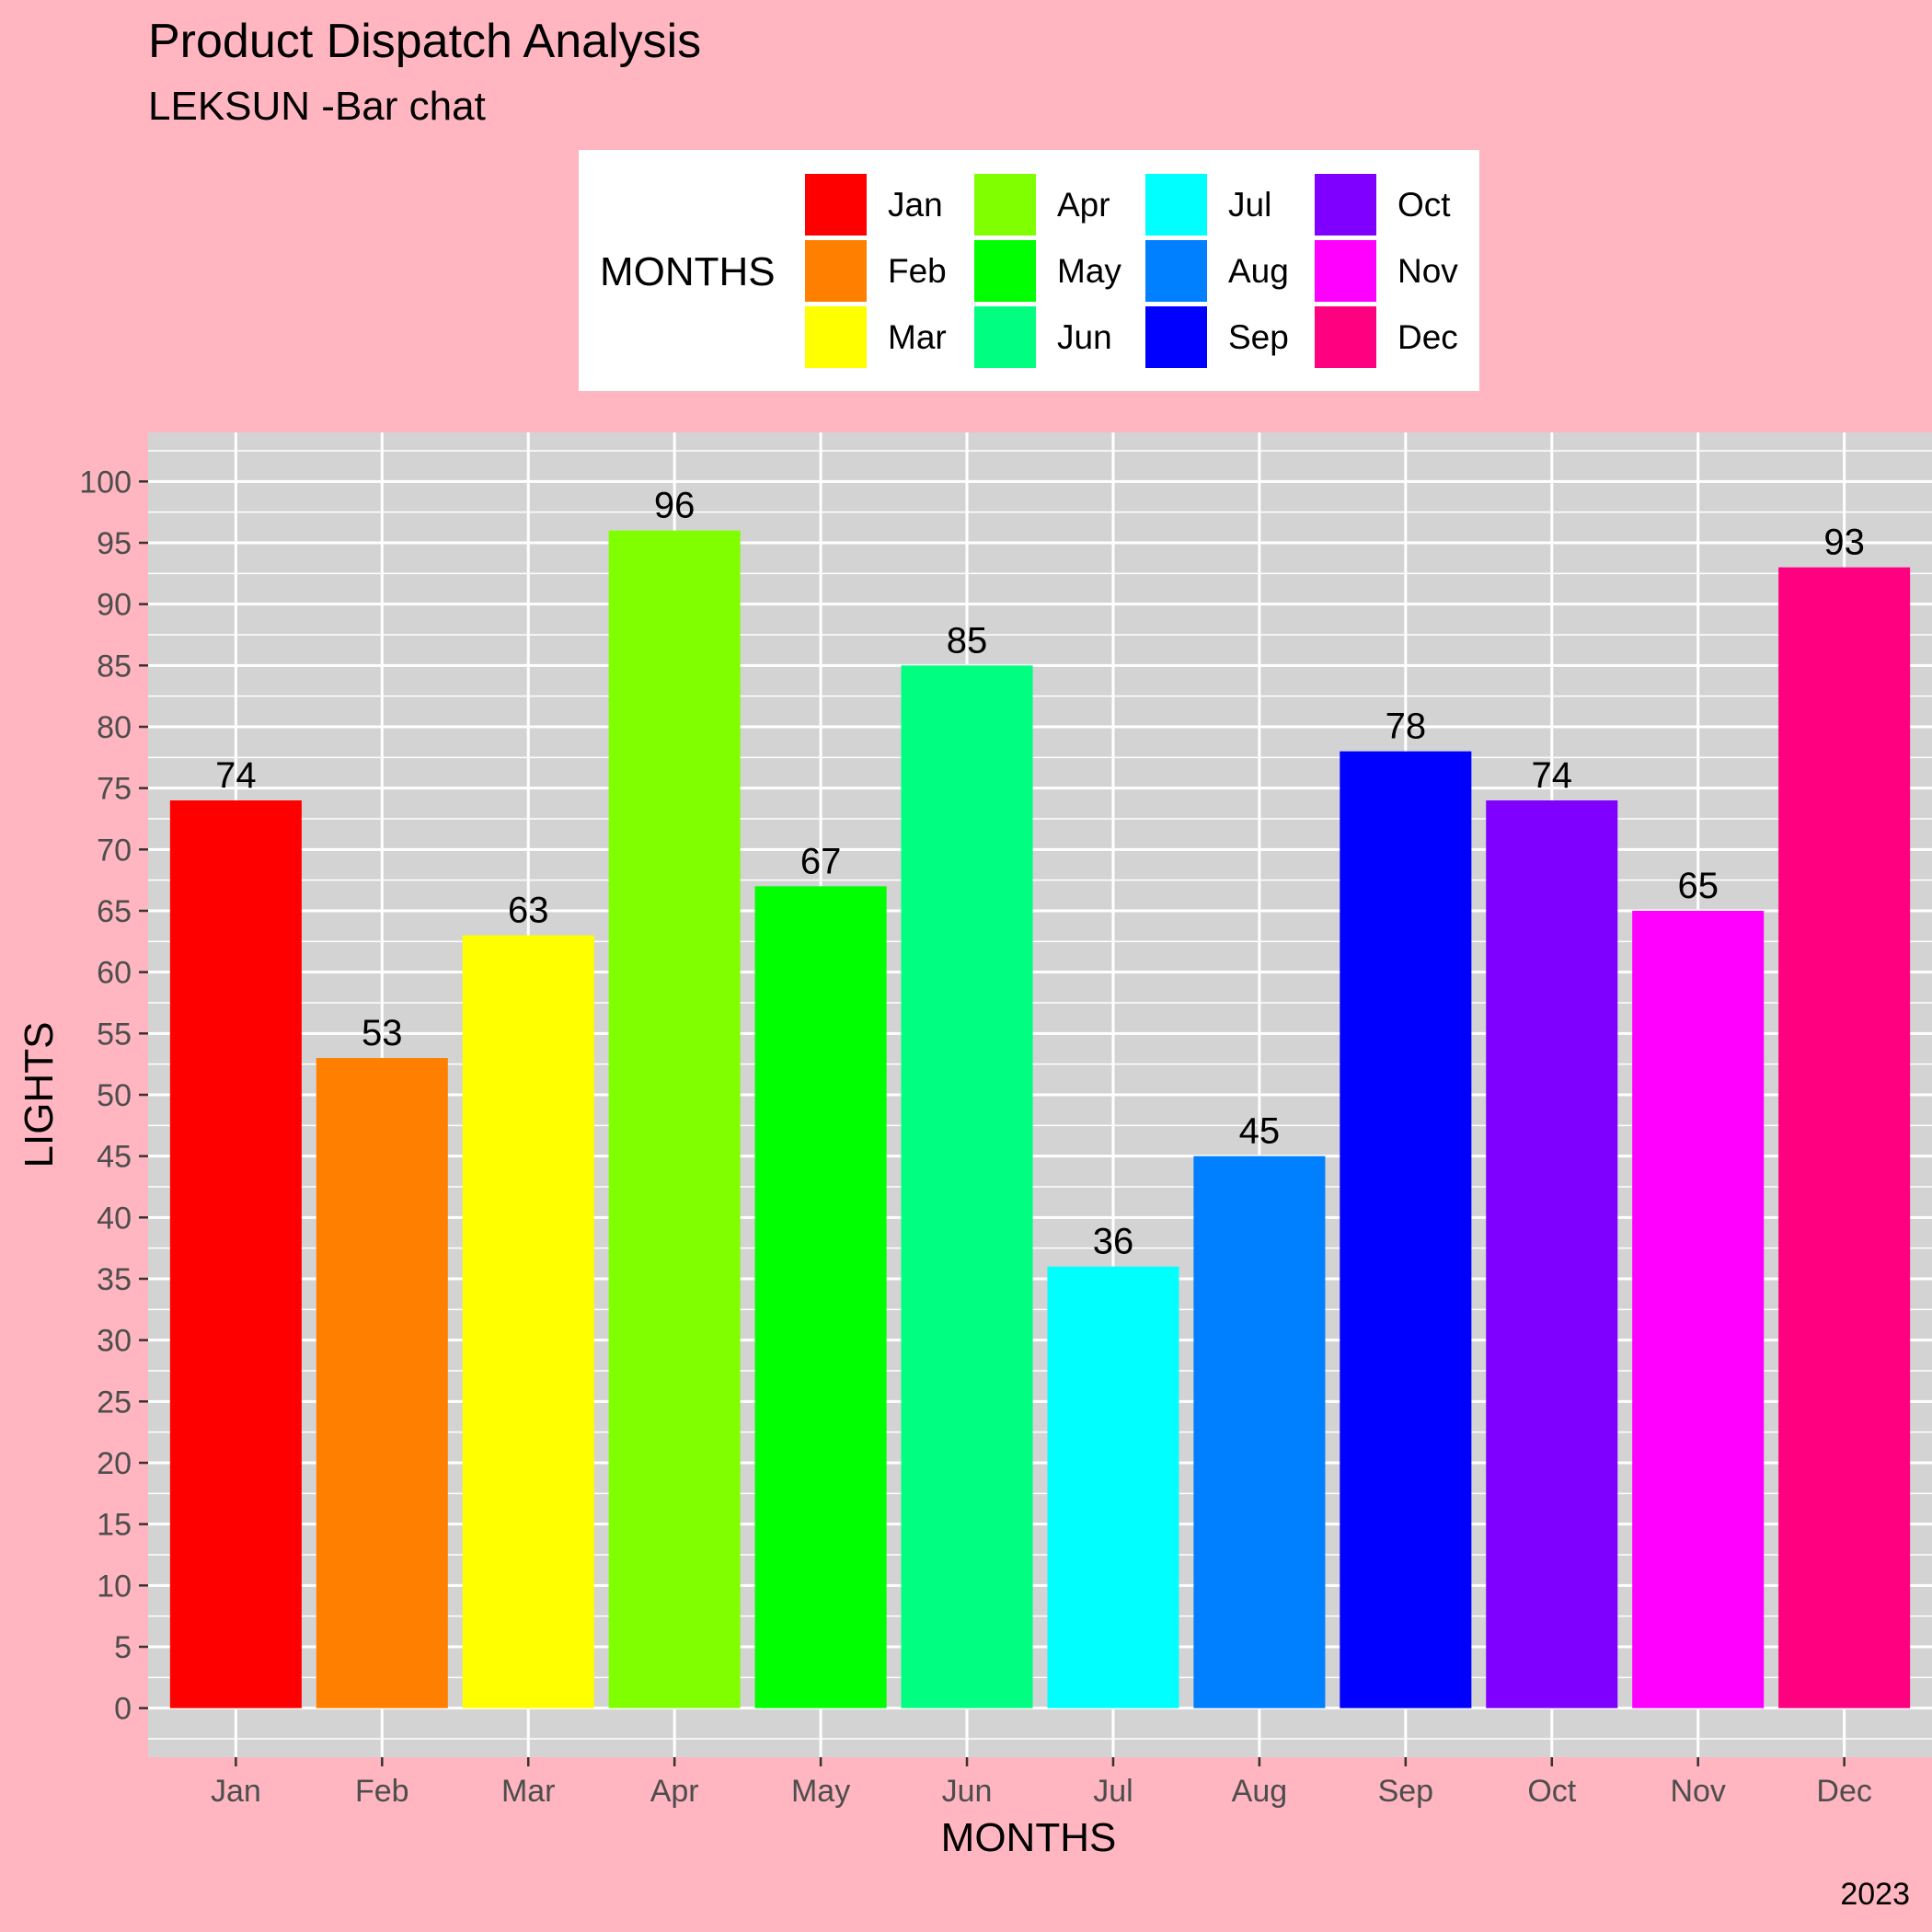 This screenshot has height=1932, width=1932. What do you see at coordinates (1698, 886) in the screenshot?
I see `bar-value-label: 65` at bounding box center [1698, 886].